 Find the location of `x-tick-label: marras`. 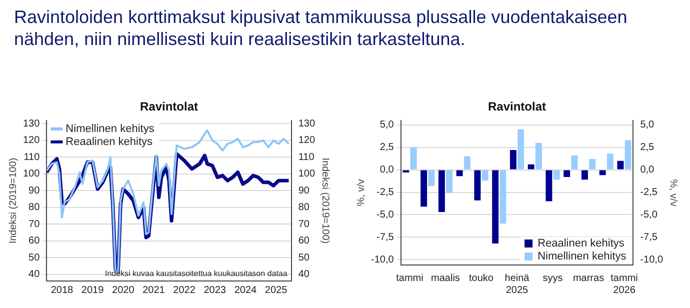

x-tick-label: marras is located at coordinates (588, 278).